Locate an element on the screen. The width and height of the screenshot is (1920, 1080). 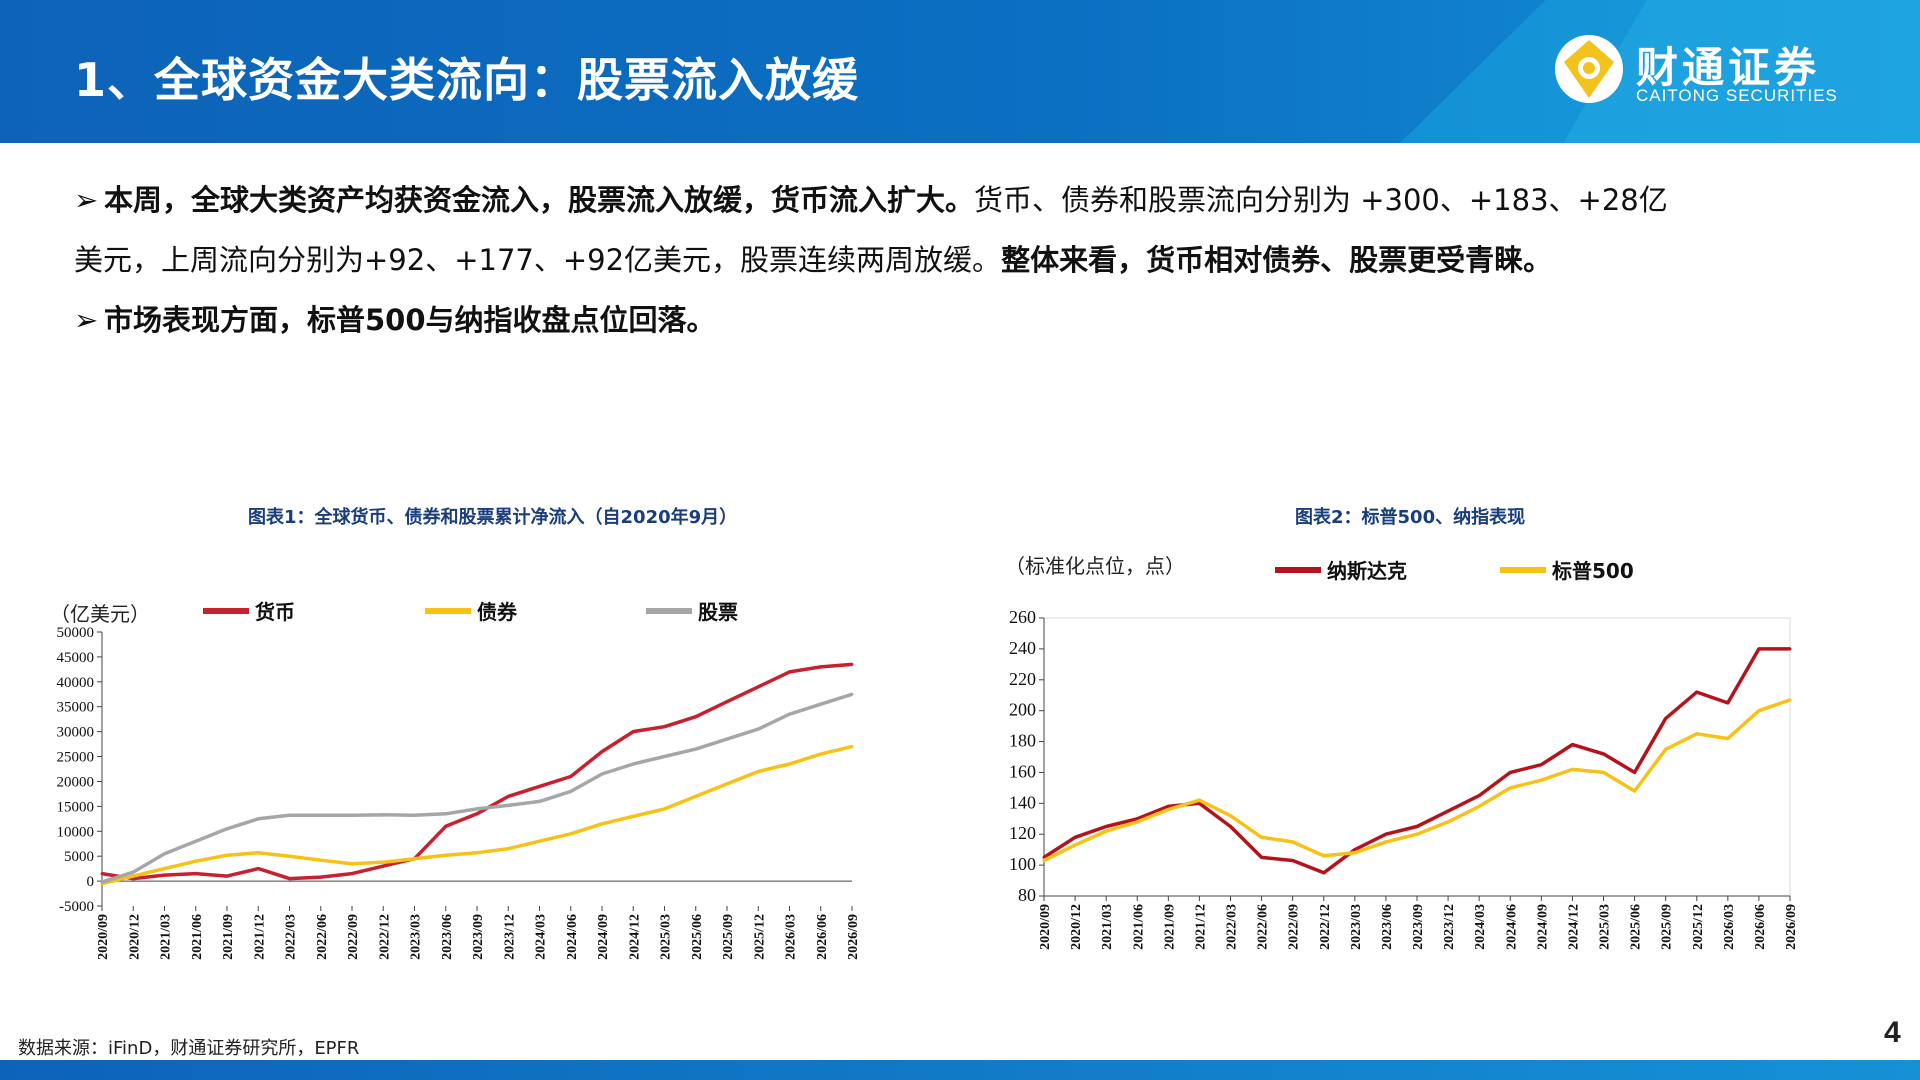
x-tick-label: 2023/09 is located at coordinates (478, 937).